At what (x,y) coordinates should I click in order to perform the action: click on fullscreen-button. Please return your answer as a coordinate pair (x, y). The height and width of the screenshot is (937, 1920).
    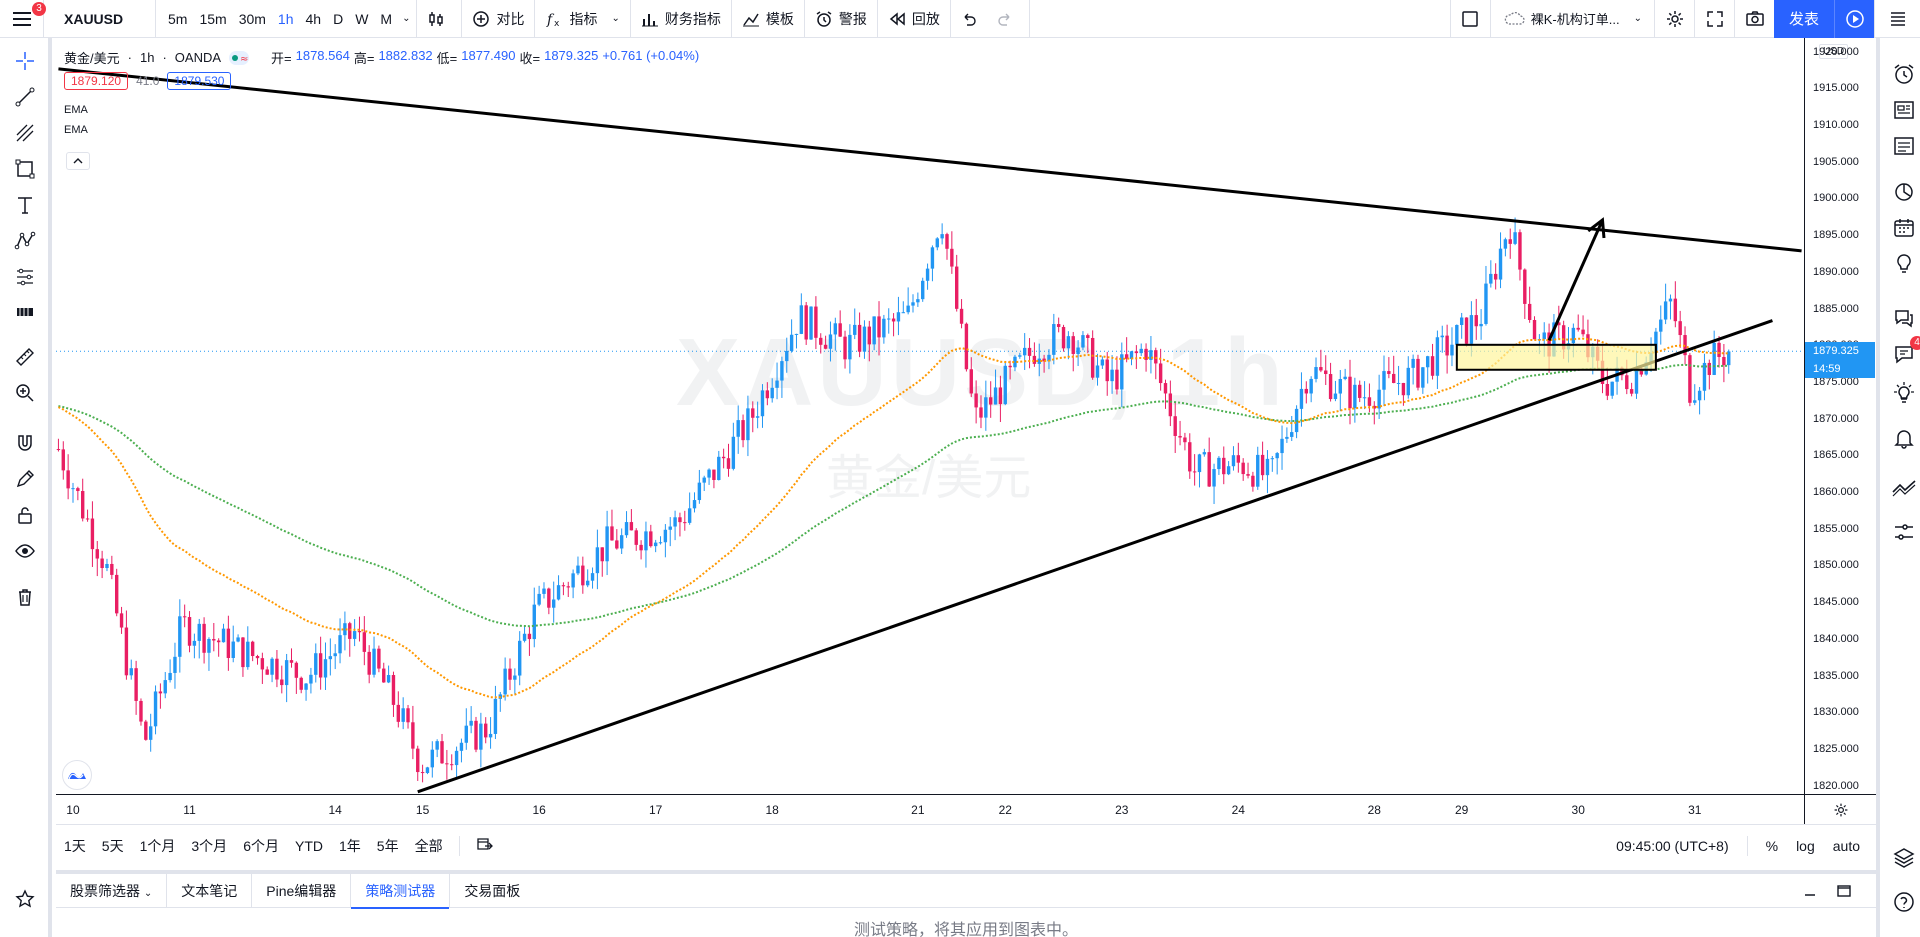
    Looking at the image, I should click on (1714, 19).